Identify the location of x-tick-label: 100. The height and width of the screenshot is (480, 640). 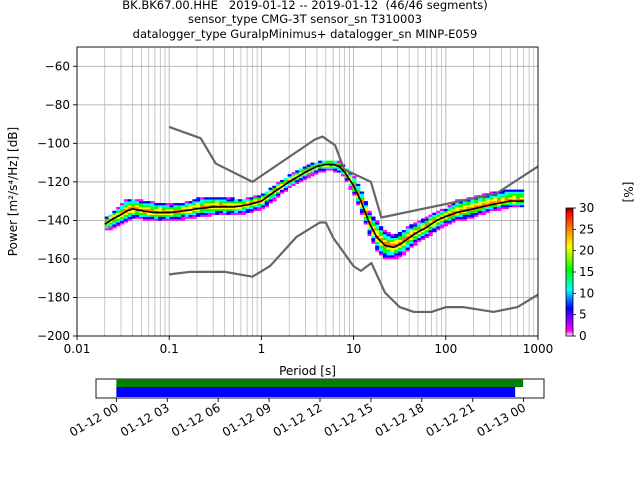
(445, 349).